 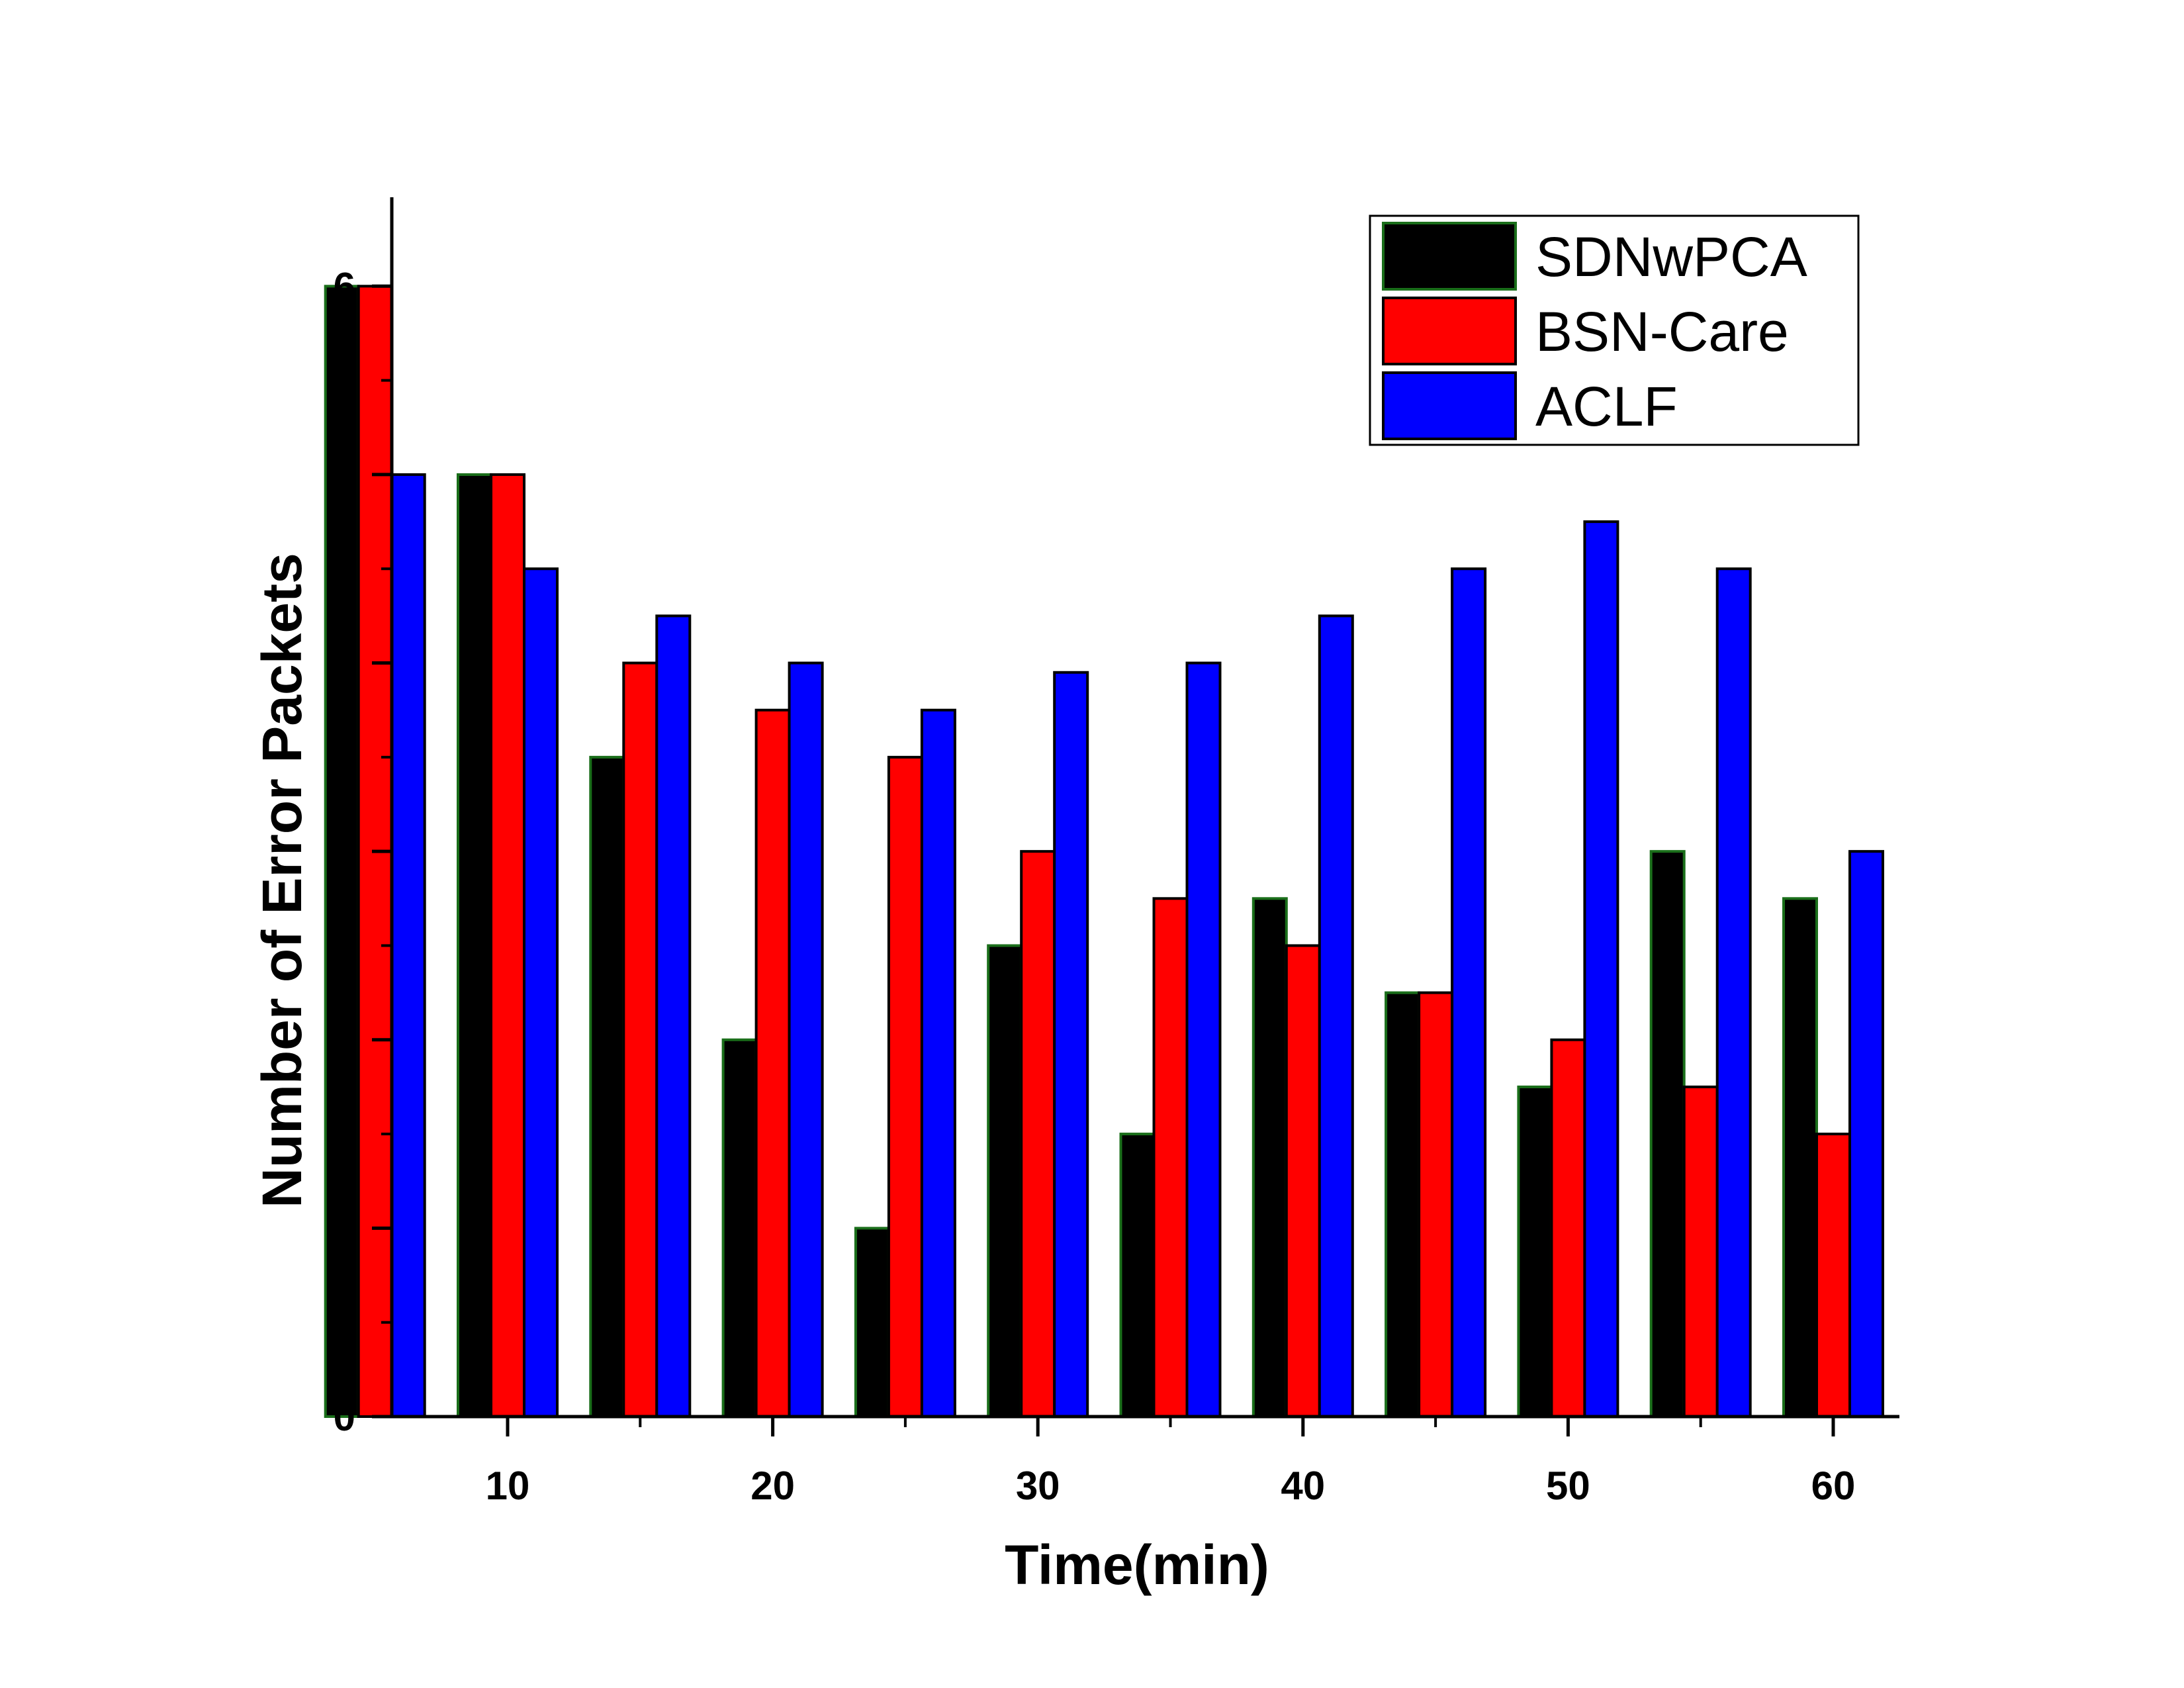 What do you see at coordinates (282, 880) in the screenshot?
I see `y-axis-title: Number of Error Packets` at bounding box center [282, 880].